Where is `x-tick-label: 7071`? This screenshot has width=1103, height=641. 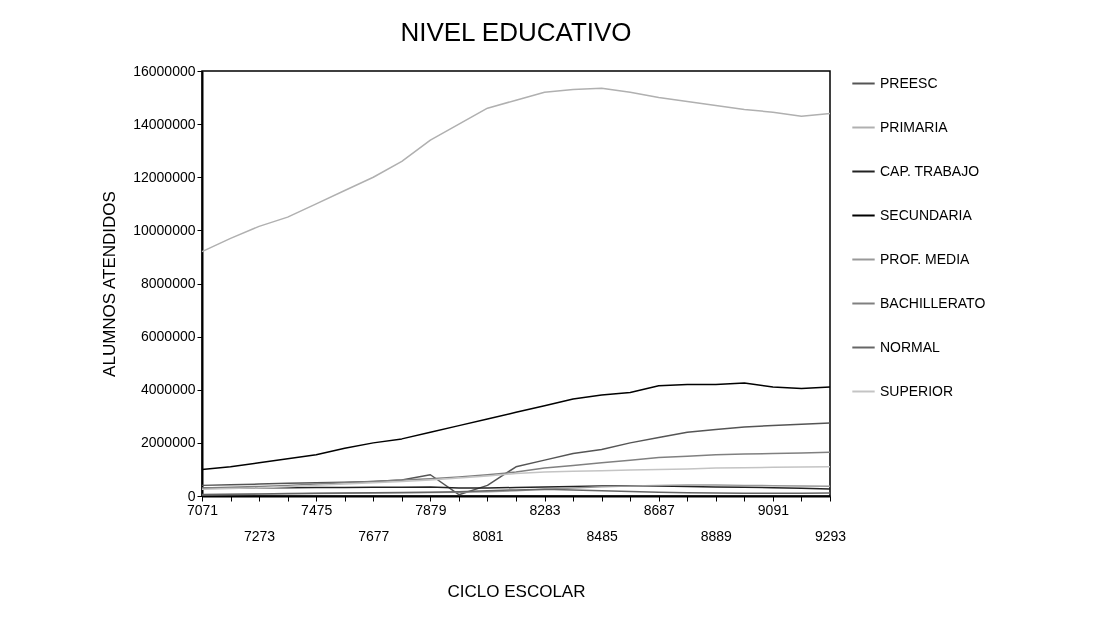 x-tick-label: 7071 is located at coordinates (202, 509).